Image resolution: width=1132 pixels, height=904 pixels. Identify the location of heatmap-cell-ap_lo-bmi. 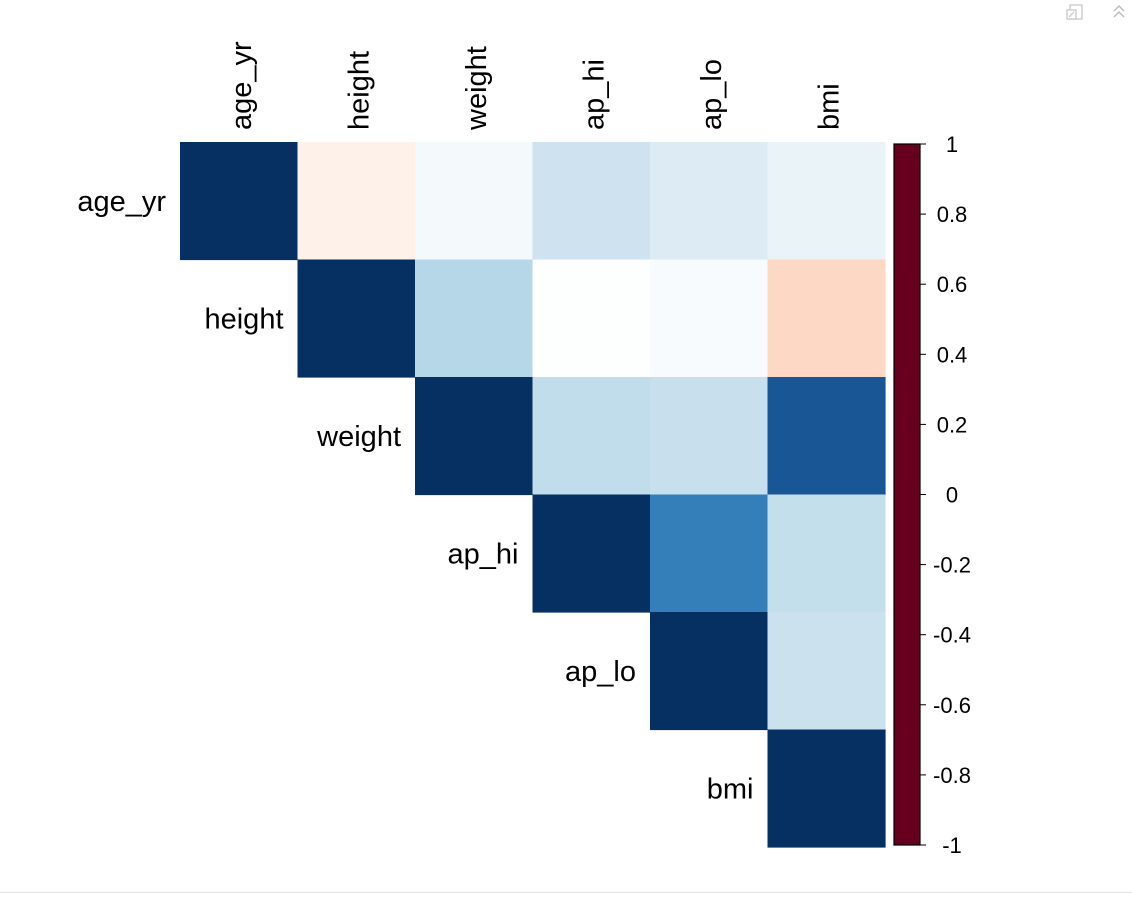
(826, 671).